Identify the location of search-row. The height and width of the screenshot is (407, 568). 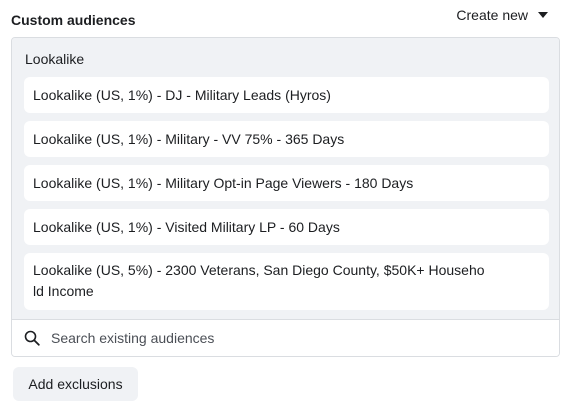
(285, 338).